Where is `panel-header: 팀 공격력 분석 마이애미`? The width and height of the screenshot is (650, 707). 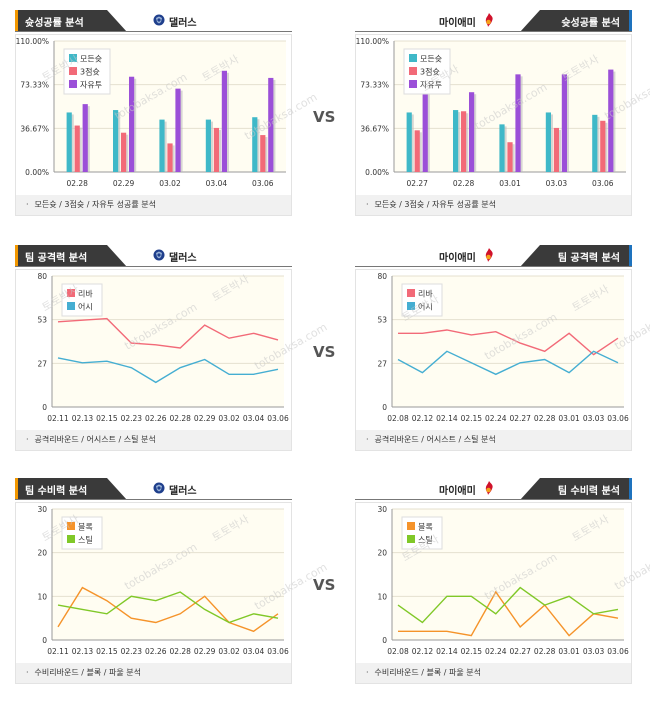
panel-header: 팀 공격력 분석 마이애미 is located at coordinates (493, 256).